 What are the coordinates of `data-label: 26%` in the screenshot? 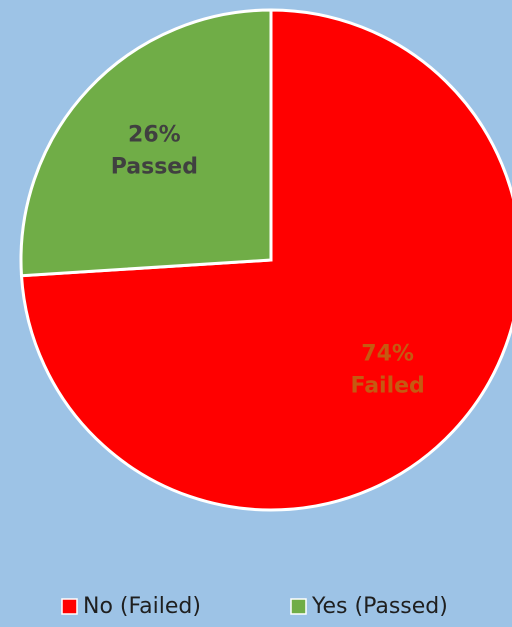 It's located at (154, 134).